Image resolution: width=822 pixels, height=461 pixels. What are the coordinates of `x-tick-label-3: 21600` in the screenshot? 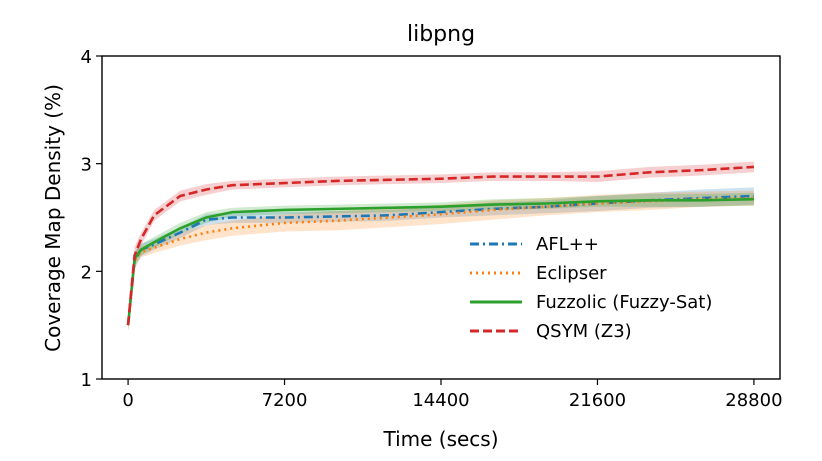 It's located at (597, 400).